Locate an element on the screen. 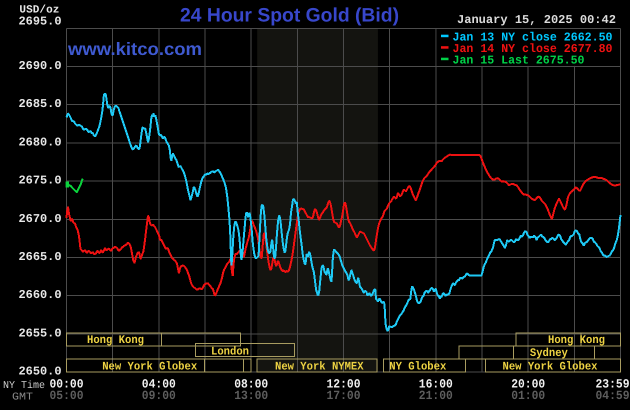  svg-text: 2670.0 is located at coordinates (40, 219).